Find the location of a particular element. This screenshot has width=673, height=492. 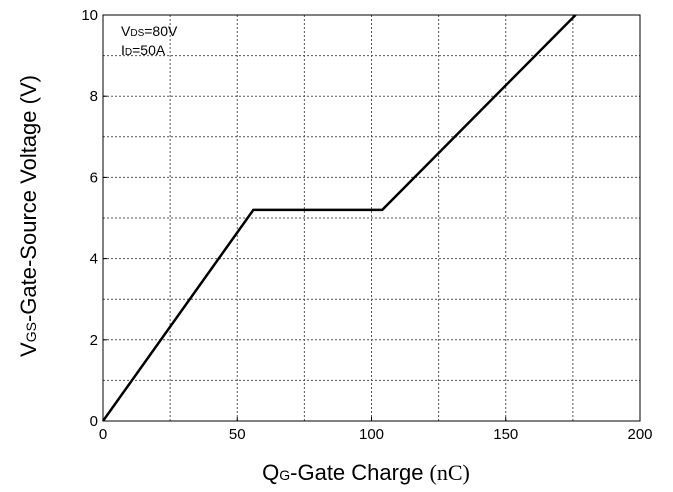

annotation-id: ID=50A is located at coordinates (143, 50).